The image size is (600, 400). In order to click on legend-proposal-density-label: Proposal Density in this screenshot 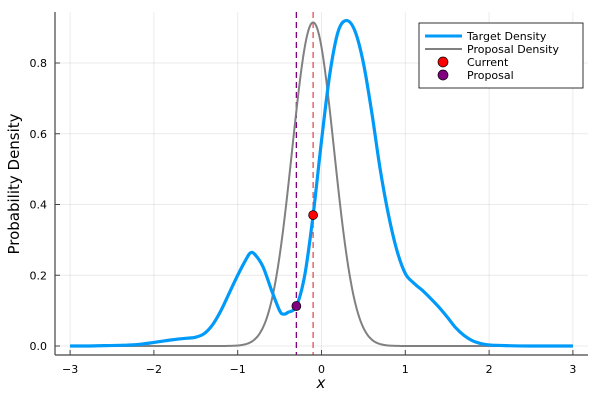, I will do `click(513, 49)`.